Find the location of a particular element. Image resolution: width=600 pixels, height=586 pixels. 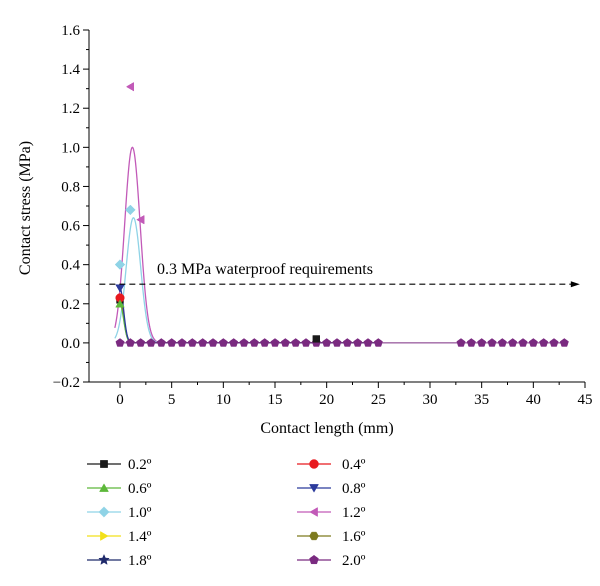

legend-label: 1.4º is located at coordinates (140, 537).